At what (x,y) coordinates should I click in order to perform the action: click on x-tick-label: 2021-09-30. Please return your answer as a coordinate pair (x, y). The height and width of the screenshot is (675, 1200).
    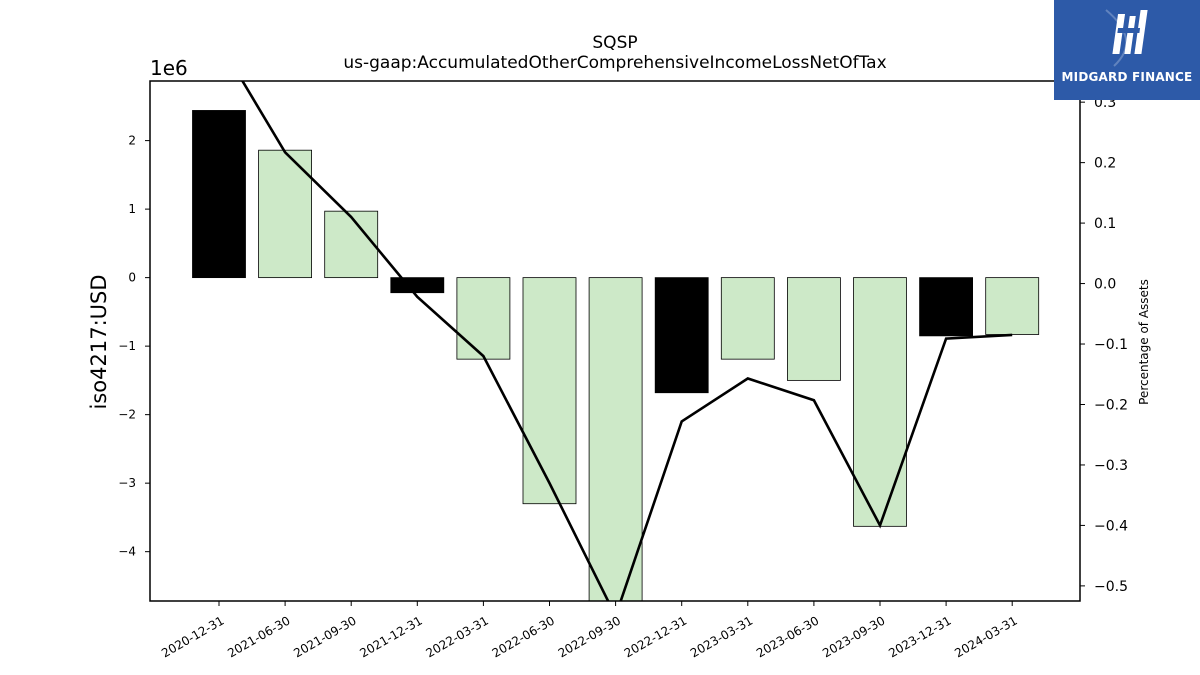
    Looking at the image, I should click on (324, 636).